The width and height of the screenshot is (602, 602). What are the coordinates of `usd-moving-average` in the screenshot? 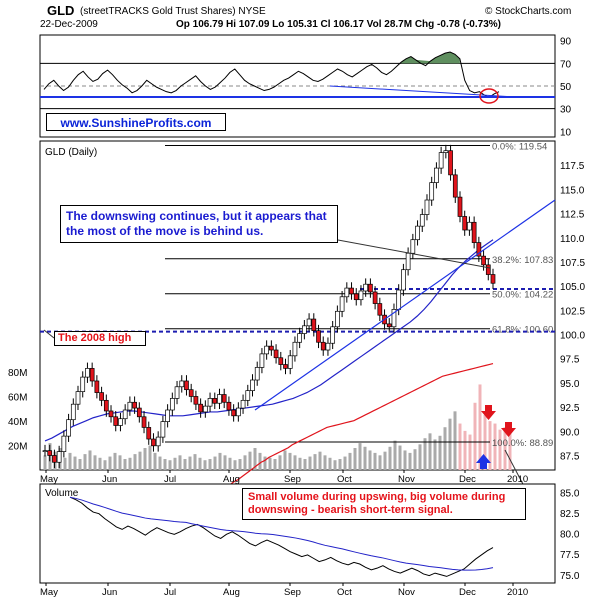 It's located at (281, 533).